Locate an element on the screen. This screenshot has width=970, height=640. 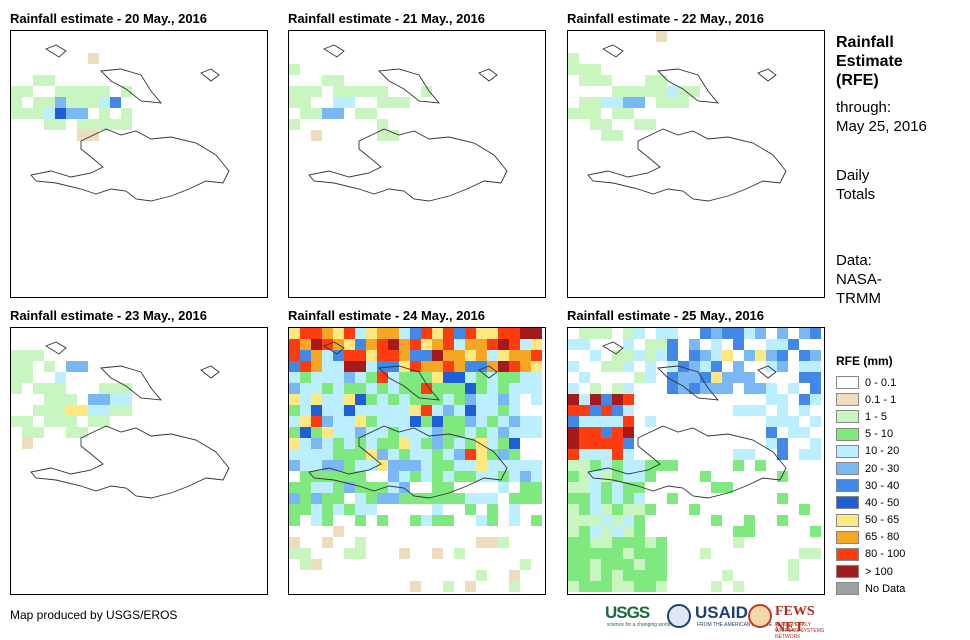
legend-item: > 100 is located at coordinates (870, 571).